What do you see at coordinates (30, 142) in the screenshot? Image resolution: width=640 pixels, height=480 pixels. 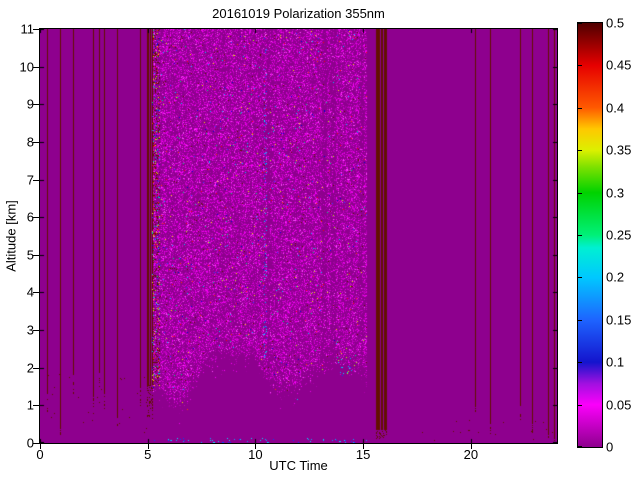 I see `y-tick-label: 8` at bounding box center [30, 142].